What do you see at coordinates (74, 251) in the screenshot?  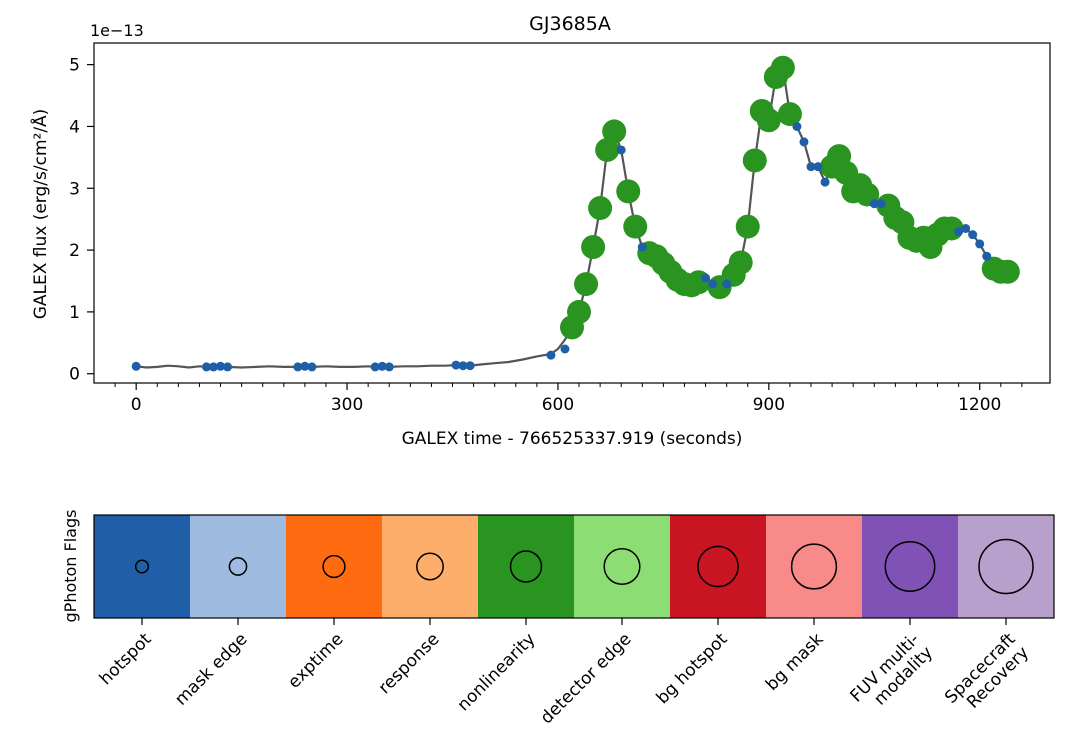 I see `y-tick-label: 2` at bounding box center [74, 251].